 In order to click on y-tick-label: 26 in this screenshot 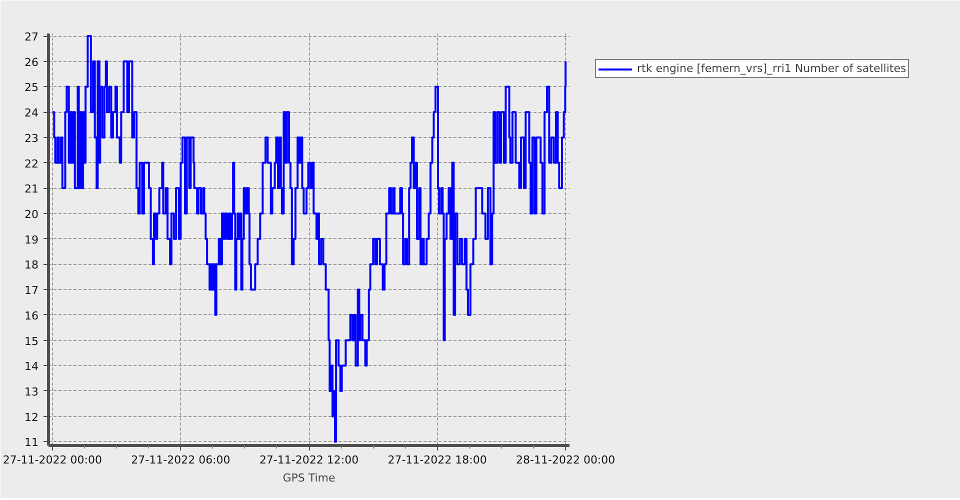, I will do `click(31, 62)`.